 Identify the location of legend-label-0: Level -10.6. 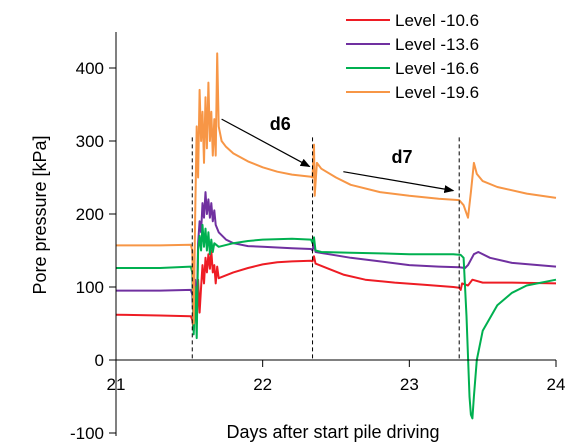
(437, 20).